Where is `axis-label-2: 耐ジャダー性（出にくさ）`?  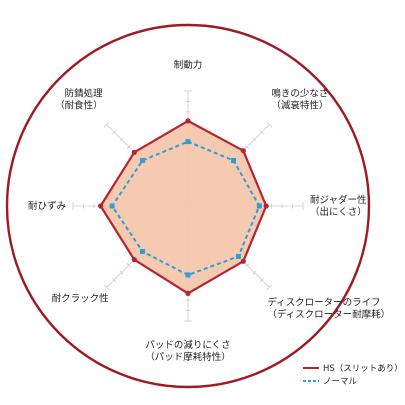 axis-label-2: 耐ジャダー性（出にくさ） is located at coordinates (338, 206).